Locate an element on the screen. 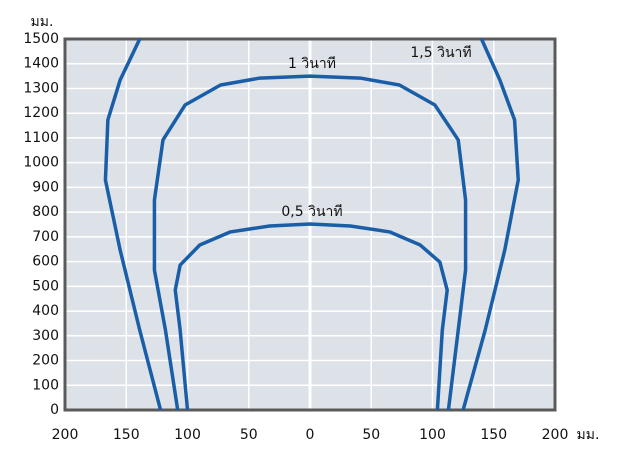 Image resolution: width=620 pixels, height=465 pixels. y-tick-label: 1200 is located at coordinates (41, 113).